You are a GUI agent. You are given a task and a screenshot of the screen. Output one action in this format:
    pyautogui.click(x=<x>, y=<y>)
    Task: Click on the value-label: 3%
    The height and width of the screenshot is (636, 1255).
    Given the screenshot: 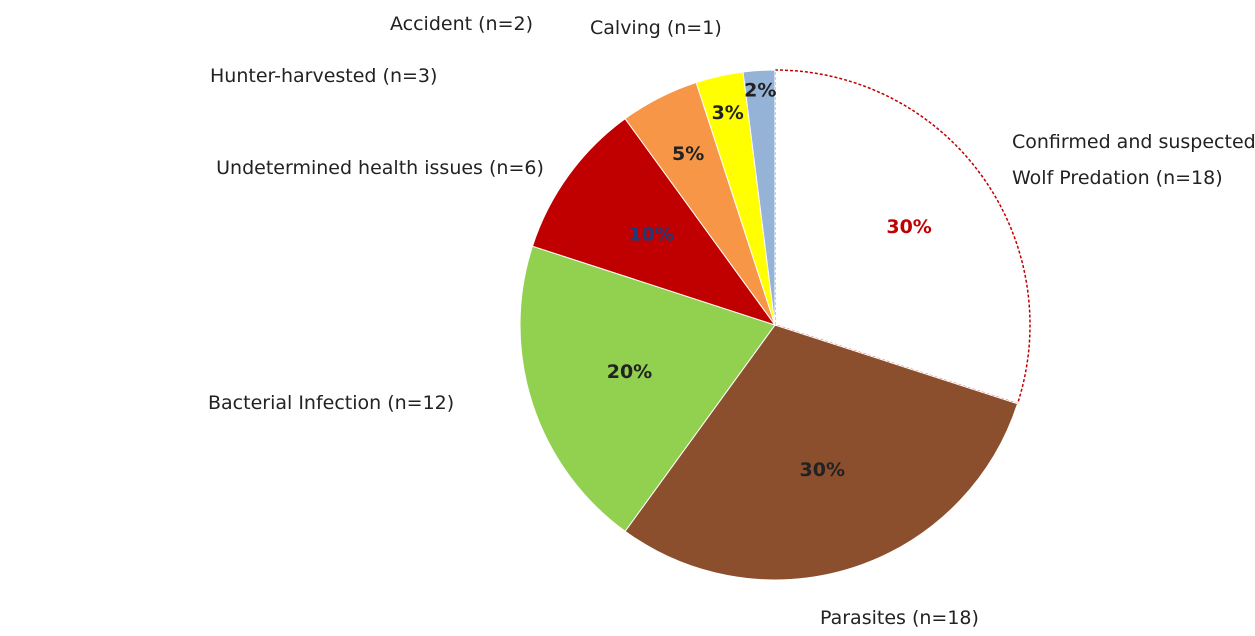 What is the action you would take?
    pyautogui.click(x=728, y=113)
    